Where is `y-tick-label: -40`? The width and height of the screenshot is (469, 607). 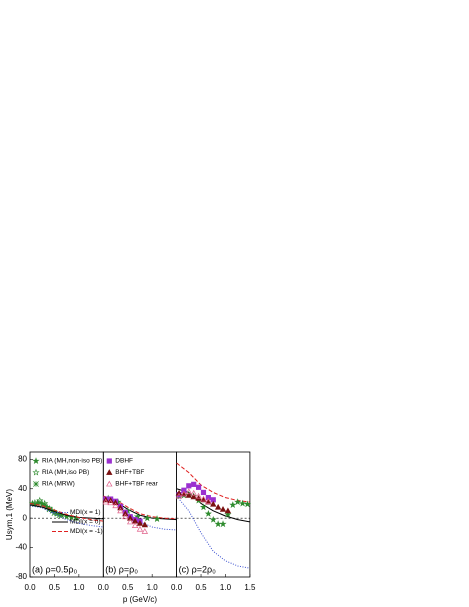
y-tick-label: -40 is located at coordinates (21, 547).